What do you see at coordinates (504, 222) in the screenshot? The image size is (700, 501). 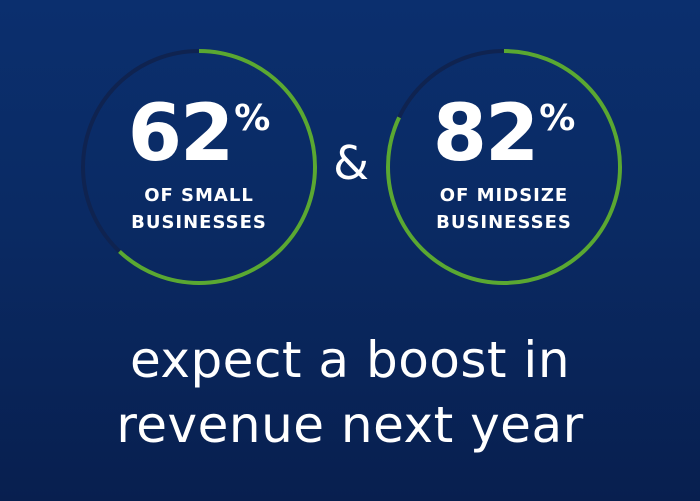 I see `midsize-business-label-line2: BUSINESSES` at bounding box center [504, 222].